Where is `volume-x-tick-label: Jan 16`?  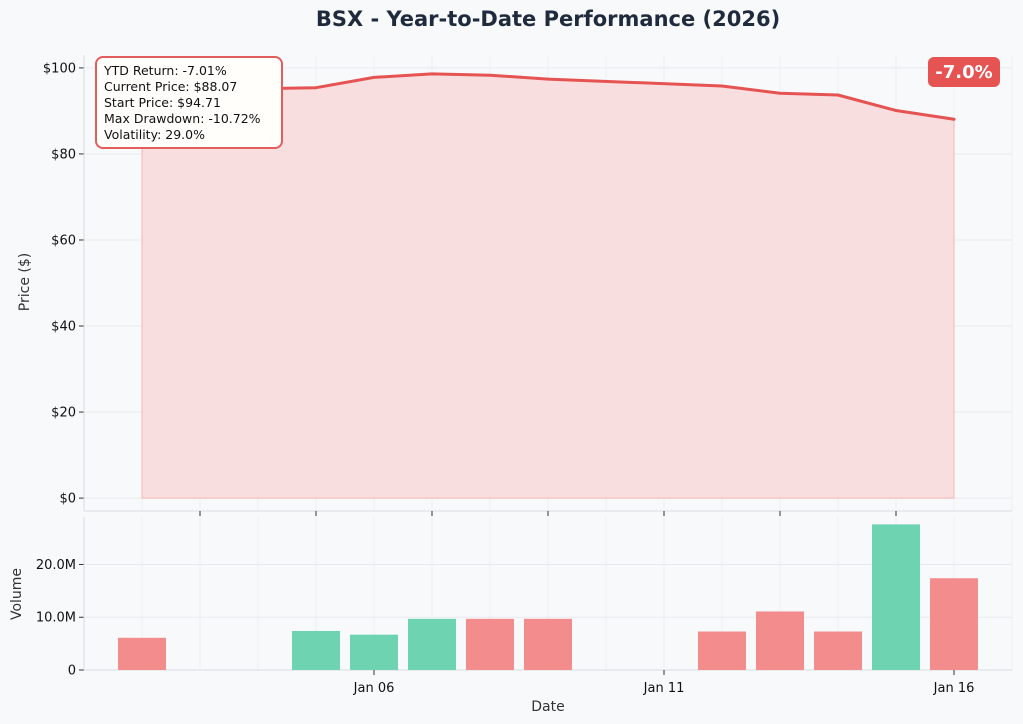
volume-x-tick-label: Jan 16 is located at coordinates (954, 688).